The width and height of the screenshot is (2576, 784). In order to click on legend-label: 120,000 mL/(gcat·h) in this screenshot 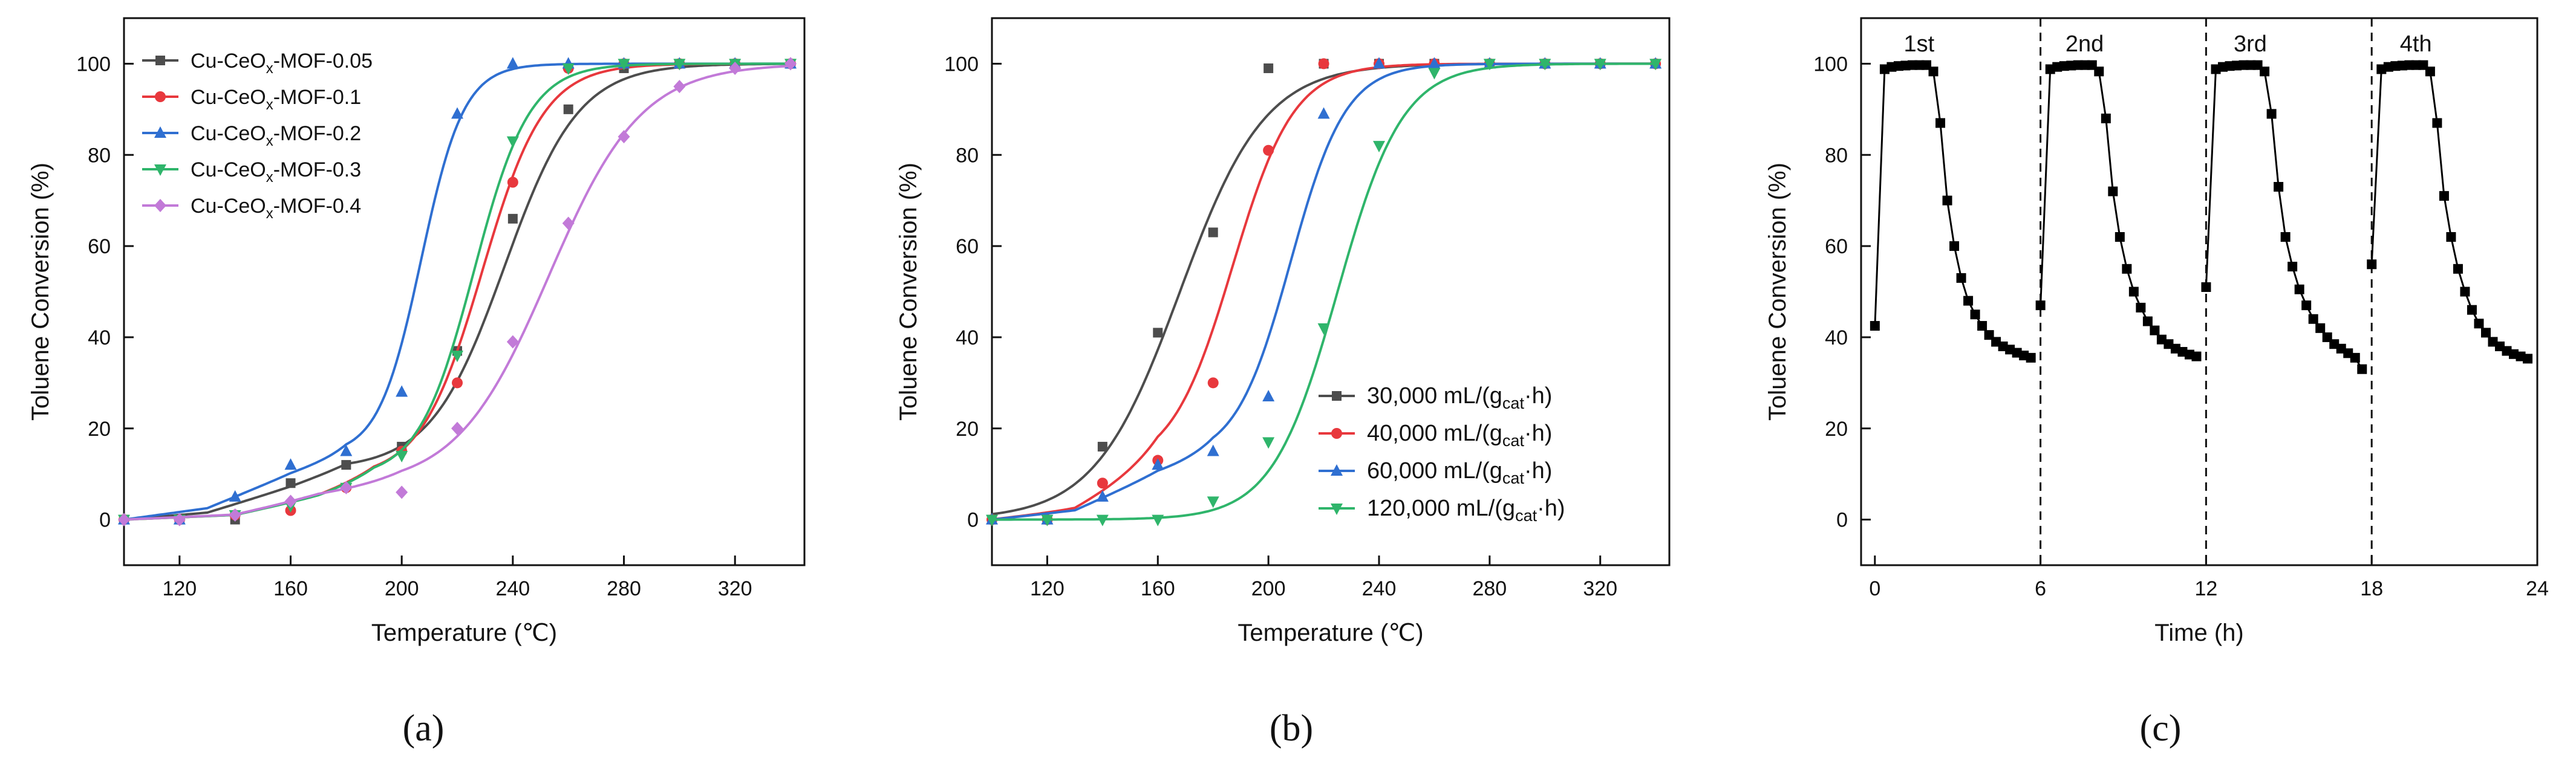, I will do `click(1466, 510)`.